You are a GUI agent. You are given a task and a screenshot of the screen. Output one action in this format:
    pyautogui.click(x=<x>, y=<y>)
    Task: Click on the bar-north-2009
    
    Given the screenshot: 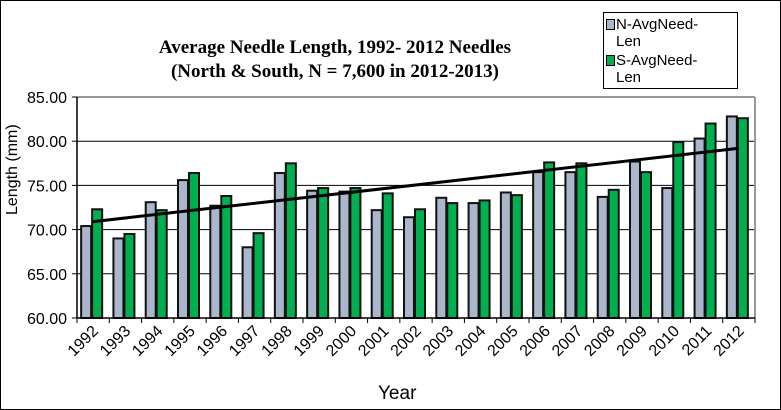 What is the action you would take?
    pyautogui.click(x=635, y=239)
    